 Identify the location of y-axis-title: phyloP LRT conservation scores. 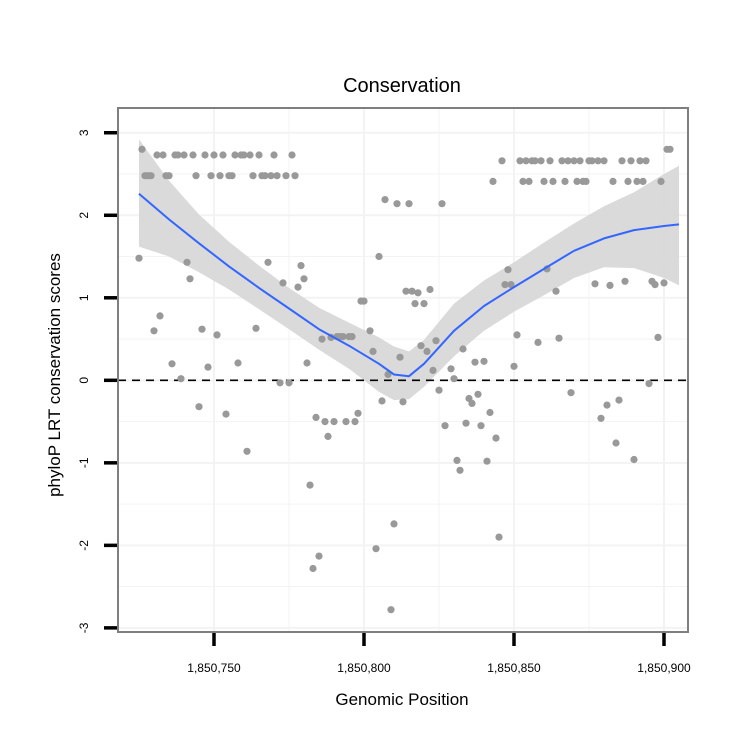
(54, 375).